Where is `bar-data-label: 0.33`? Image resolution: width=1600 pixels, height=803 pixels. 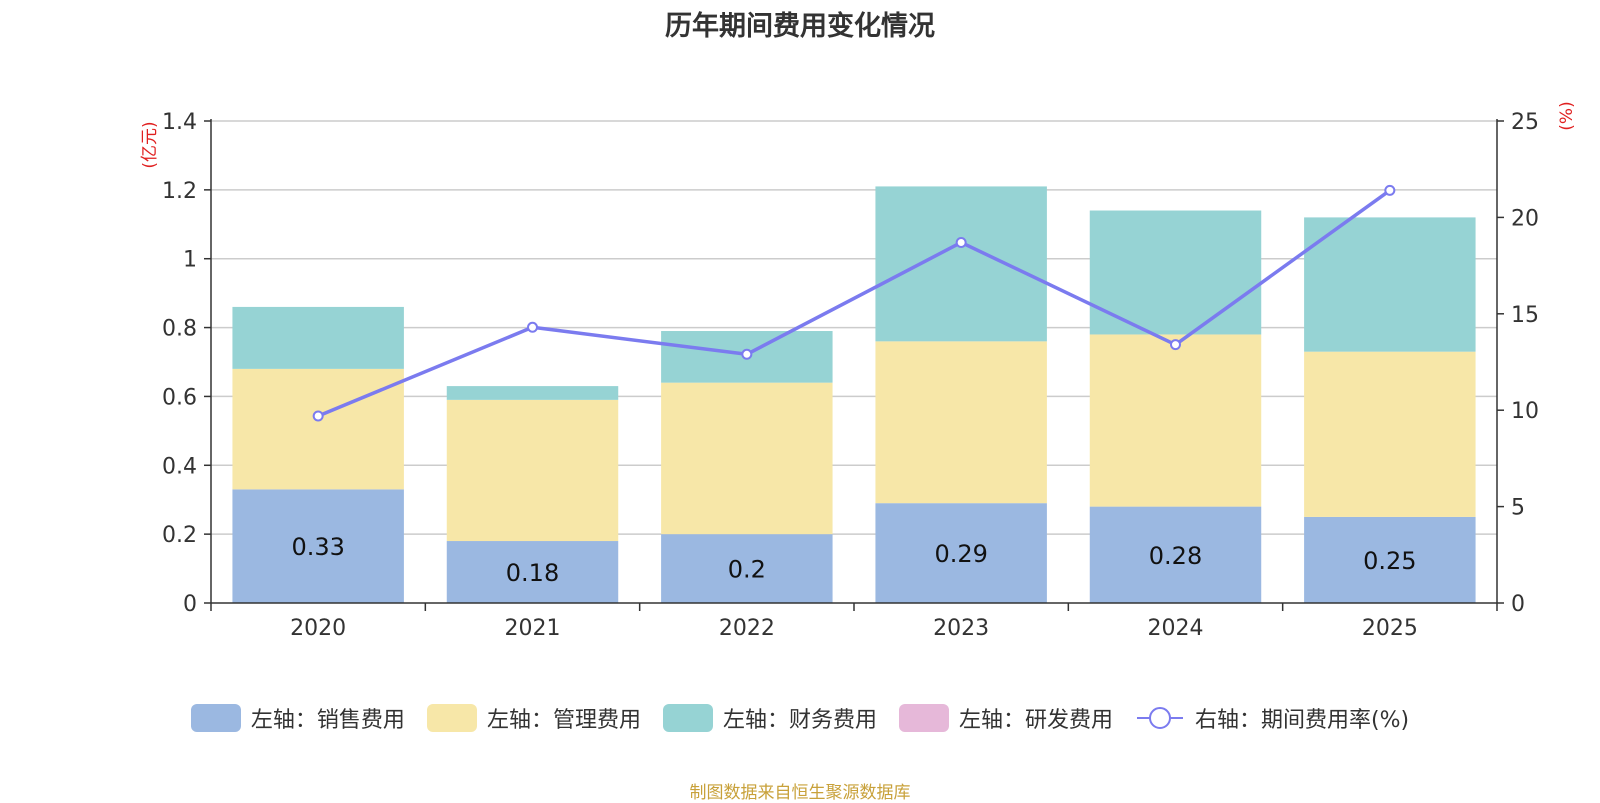
bar-data-label: 0.33 is located at coordinates (317, 547).